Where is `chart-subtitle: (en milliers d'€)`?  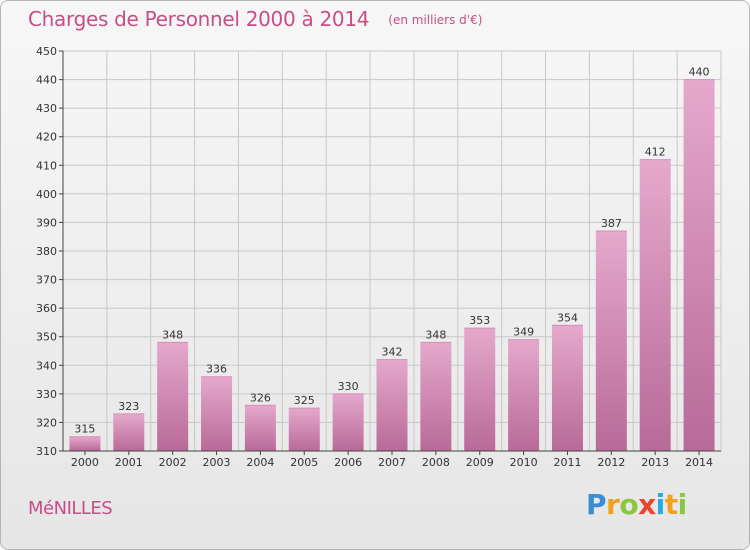
chart-subtitle: (en milliers d'€) is located at coordinates (435, 20).